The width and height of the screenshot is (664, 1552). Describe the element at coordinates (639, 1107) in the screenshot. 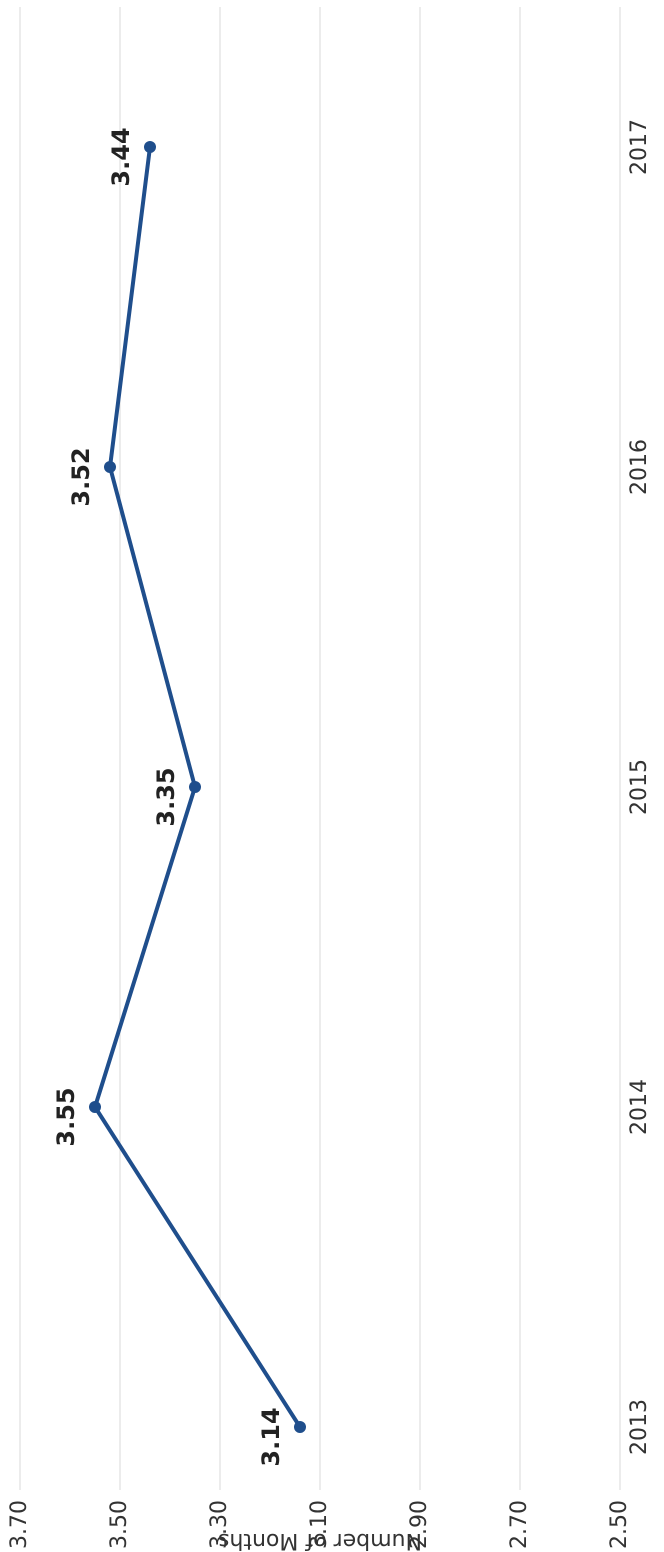

I see `x-tick-label: 2014` at that location.